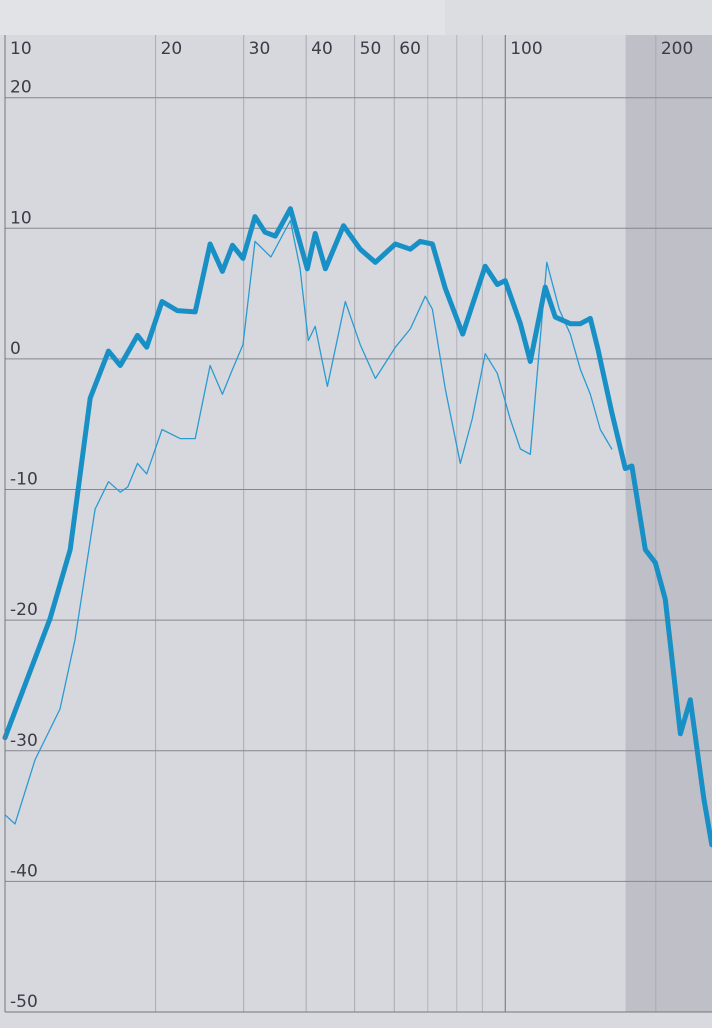 The height and width of the screenshot is (1028, 712). Describe the element at coordinates (24, 741) in the screenshot. I see `y-tick-label: -30` at that location.